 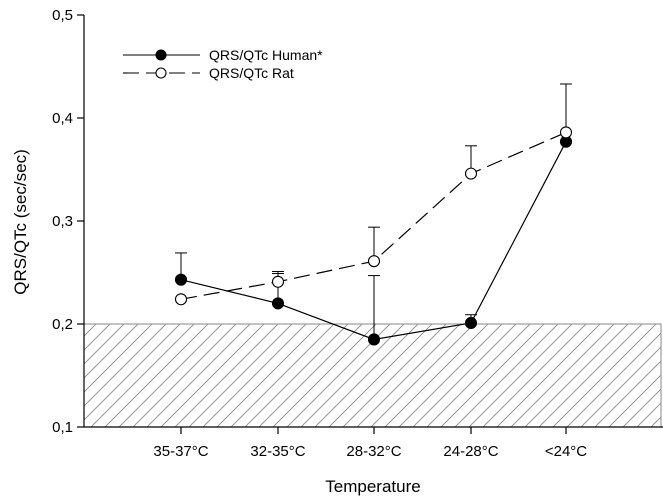 I want to click on y-tick-label: 0,5, so click(x=62, y=15).